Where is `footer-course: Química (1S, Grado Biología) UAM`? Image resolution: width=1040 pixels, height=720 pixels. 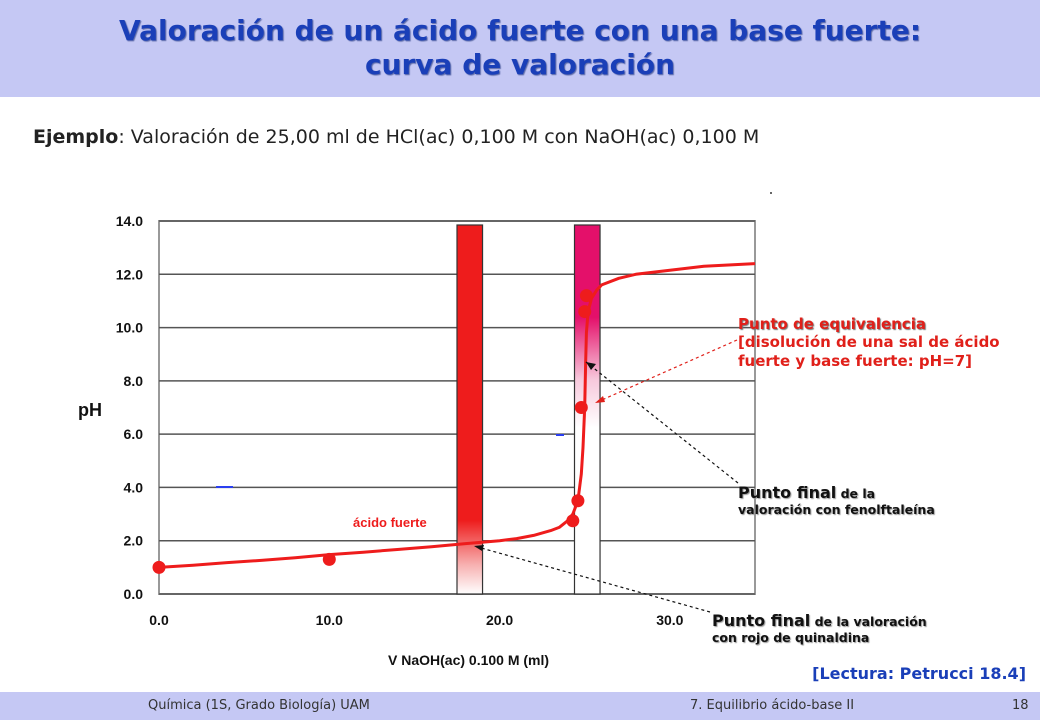
footer-course: Química (1S, Grado Biología) UAM is located at coordinates (259, 705).